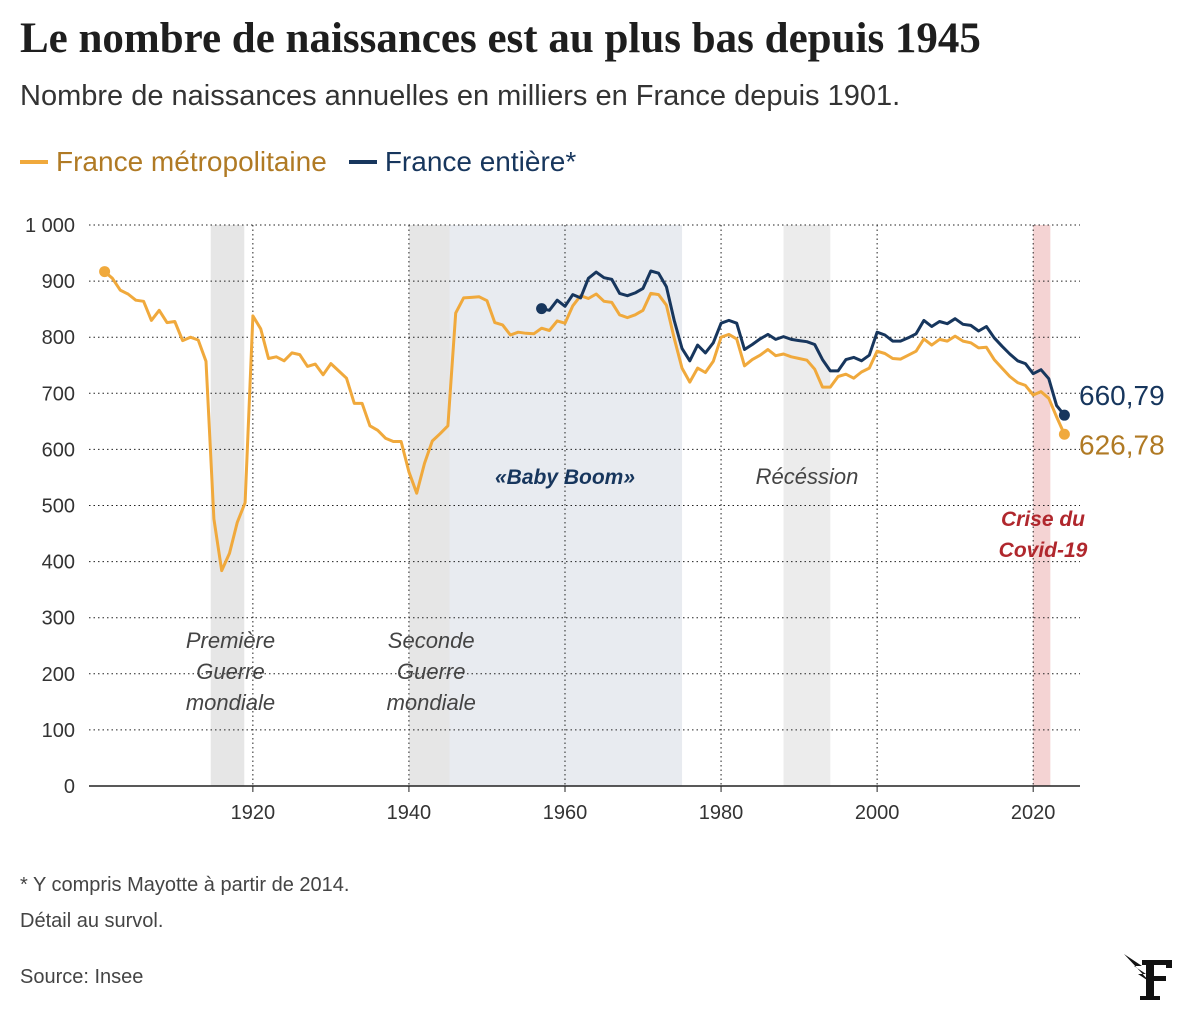 Image resolution: width=1200 pixels, height=1017 pixels. Describe the element at coordinates (542, 309) in the screenshot. I see `series-start-point-entiere` at that location.